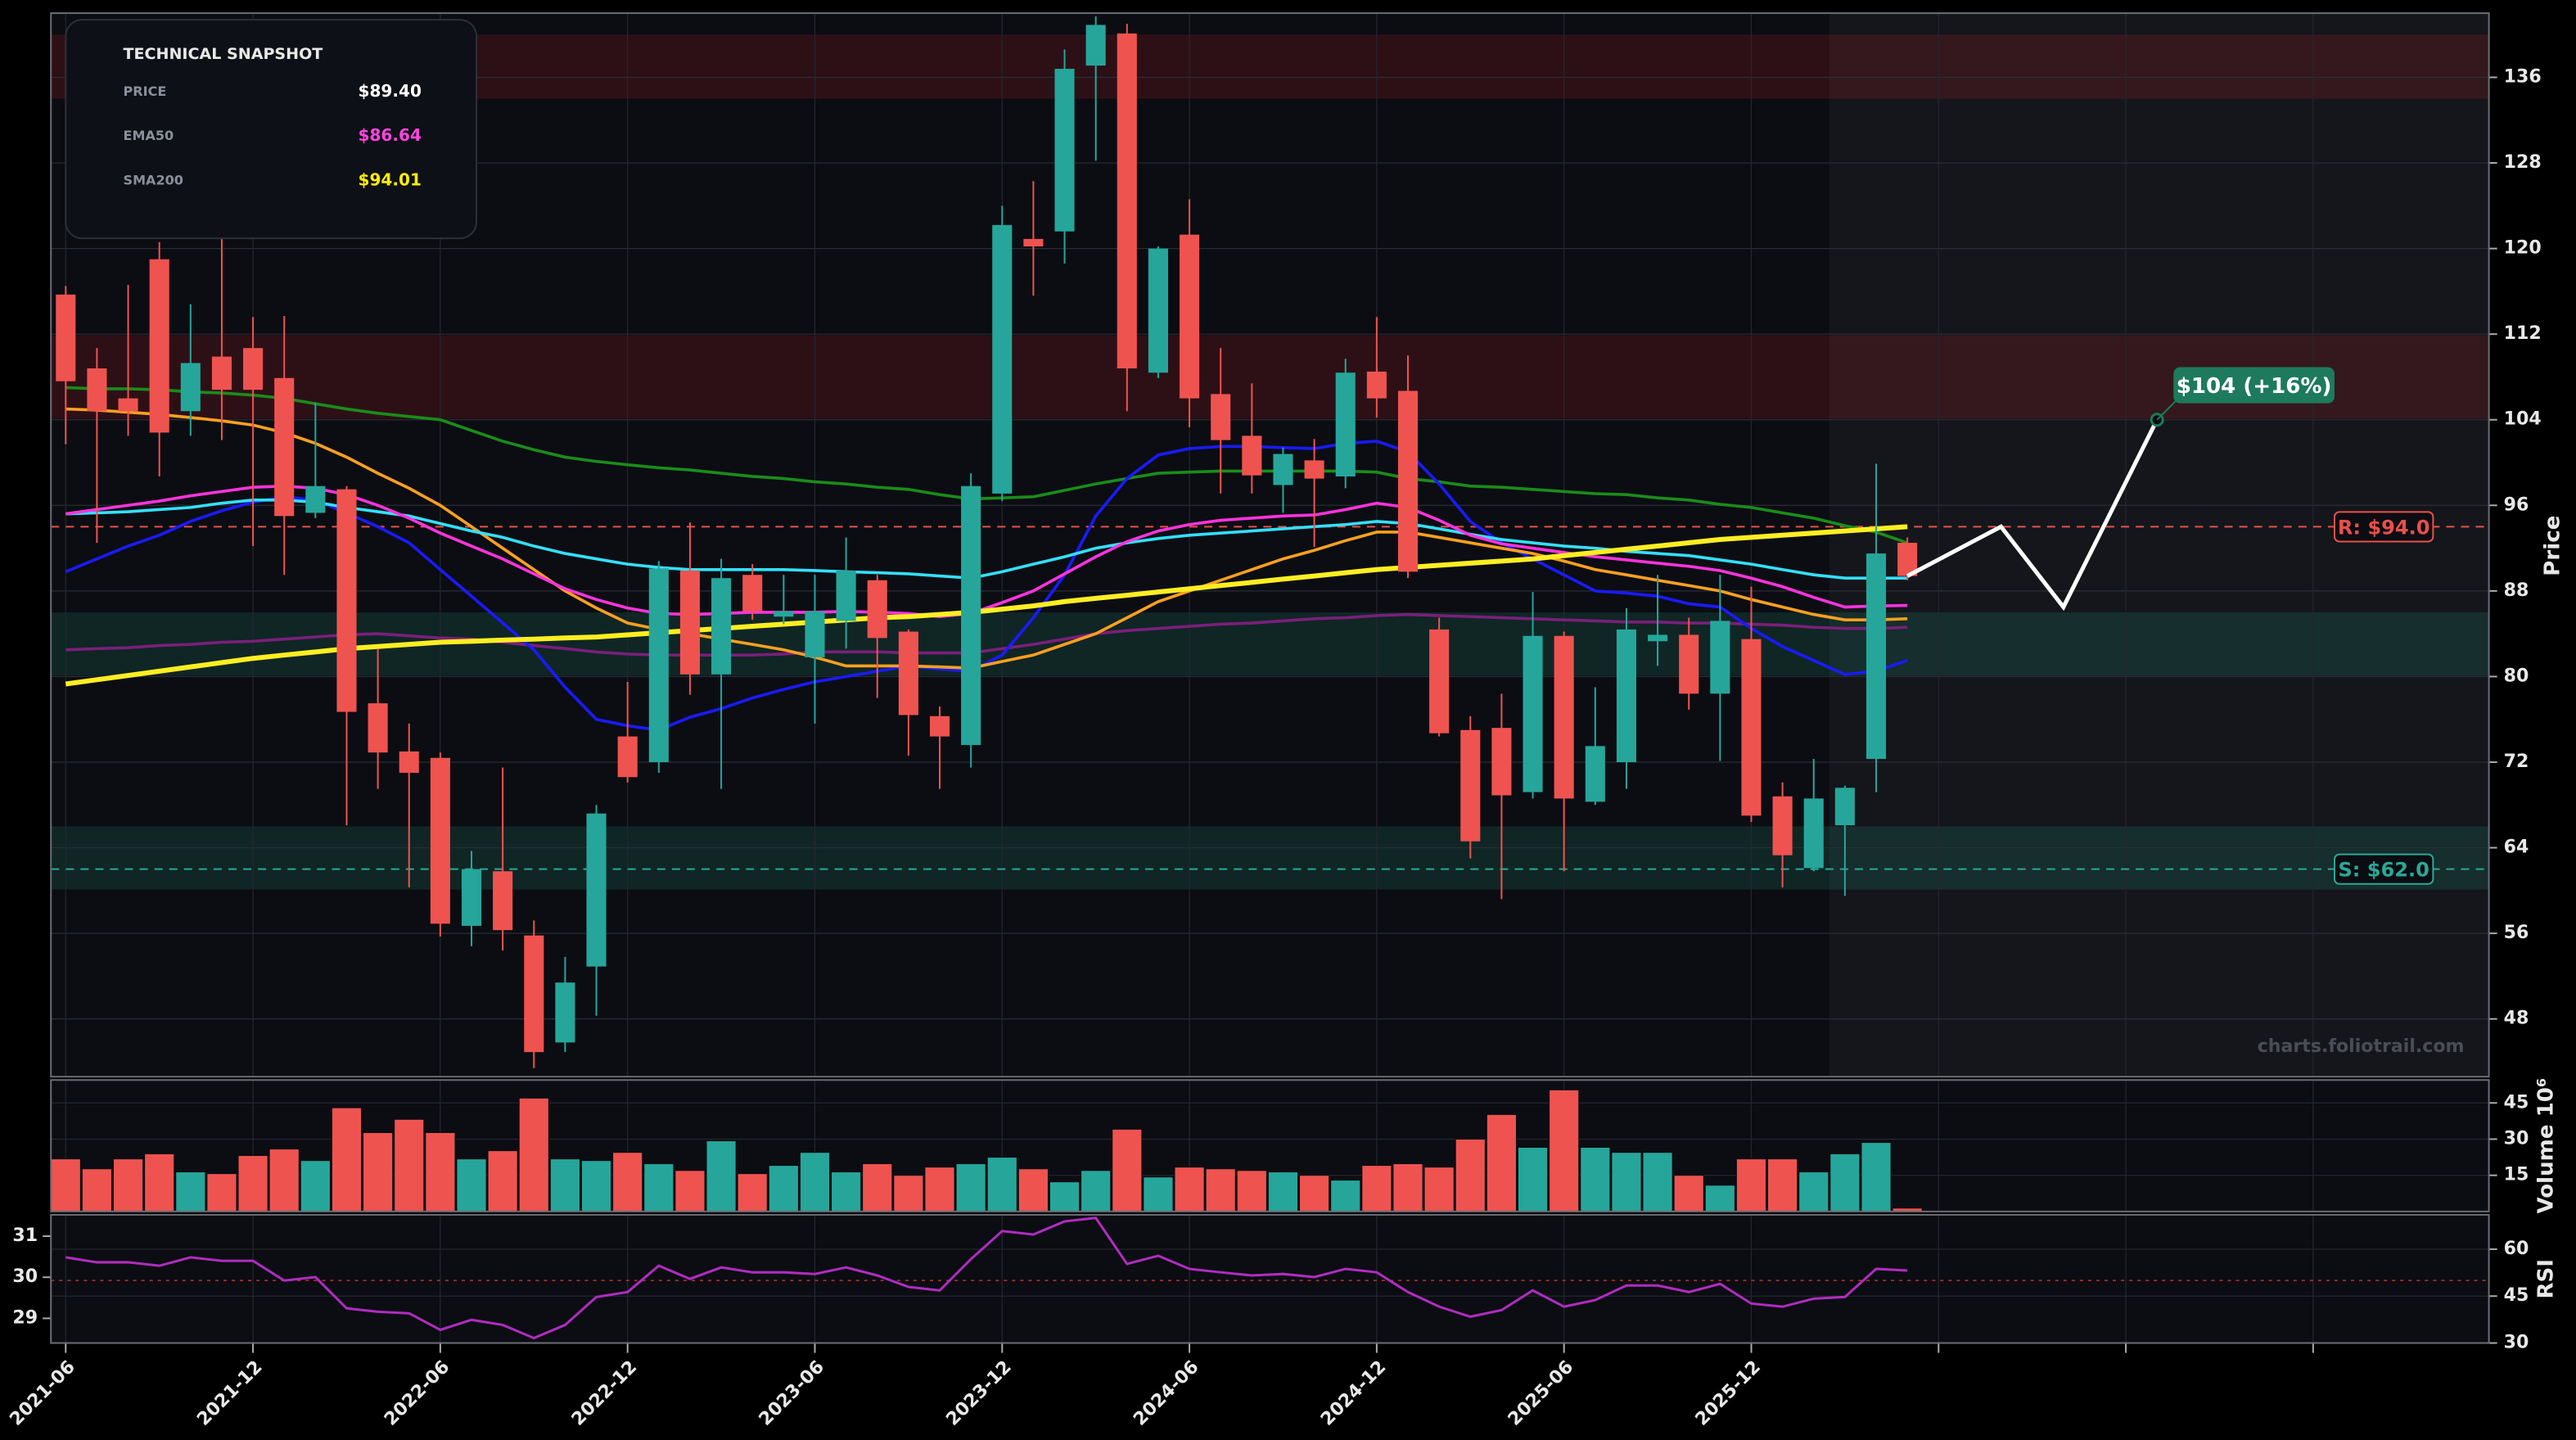 Image resolution: width=2576 pixels, height=1440 pixels. I want to click on y-tick-label: 56, so click(2516, 933).